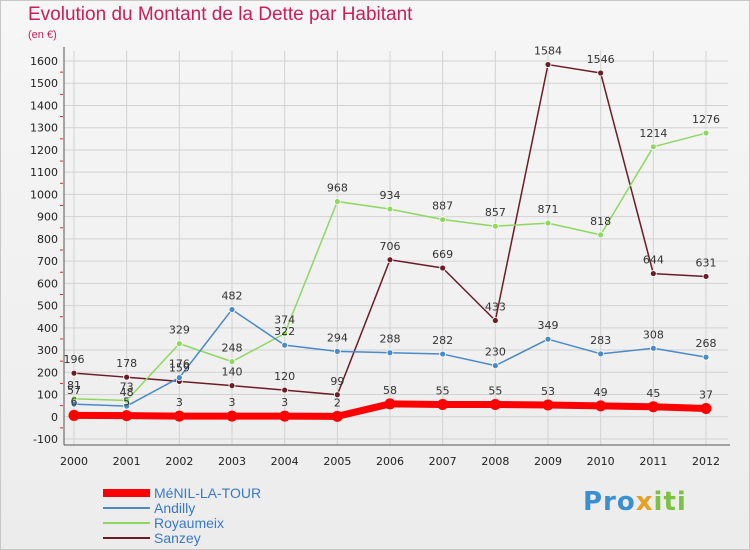  Describe the element at coordinates (706, 461) in the screenshot. I see `x-tick-label: 2012` at that location.